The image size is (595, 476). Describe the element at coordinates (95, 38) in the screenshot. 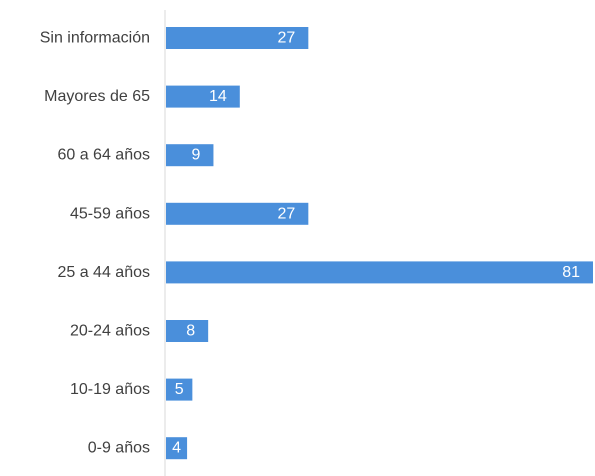

I see `category-label: Sin información` at that location.